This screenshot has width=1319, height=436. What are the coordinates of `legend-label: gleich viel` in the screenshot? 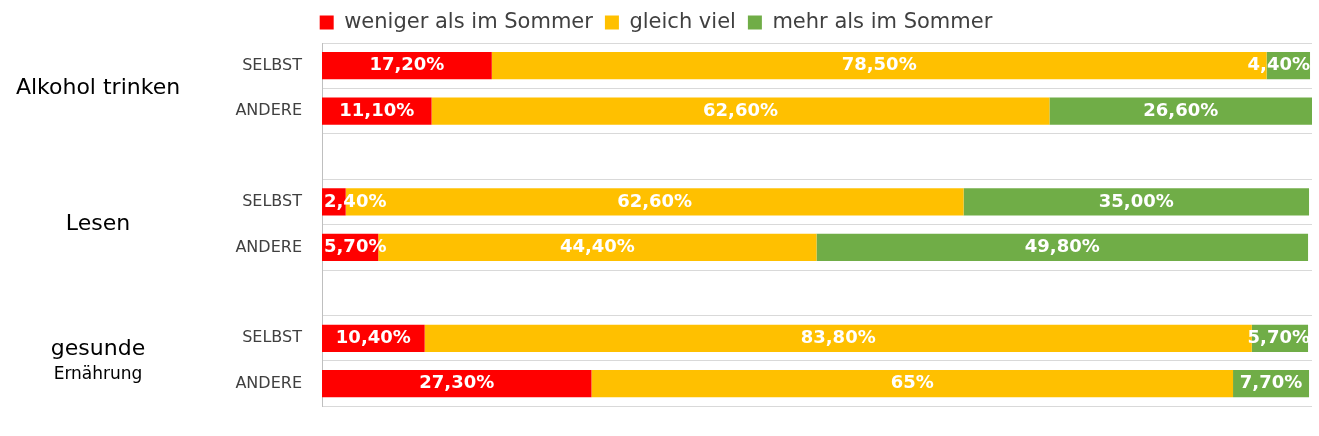 It's located at (682, 20).